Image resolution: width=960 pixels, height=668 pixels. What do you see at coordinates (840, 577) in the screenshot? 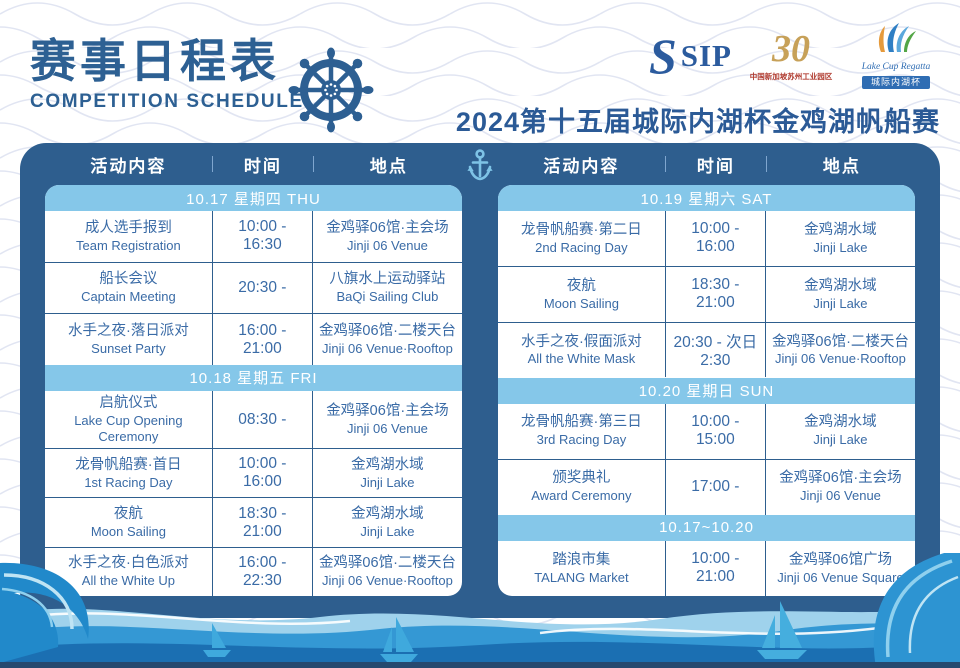
I see `venue-name-en: Jinji 06 Venue Square` at bounding box center [840, 577].